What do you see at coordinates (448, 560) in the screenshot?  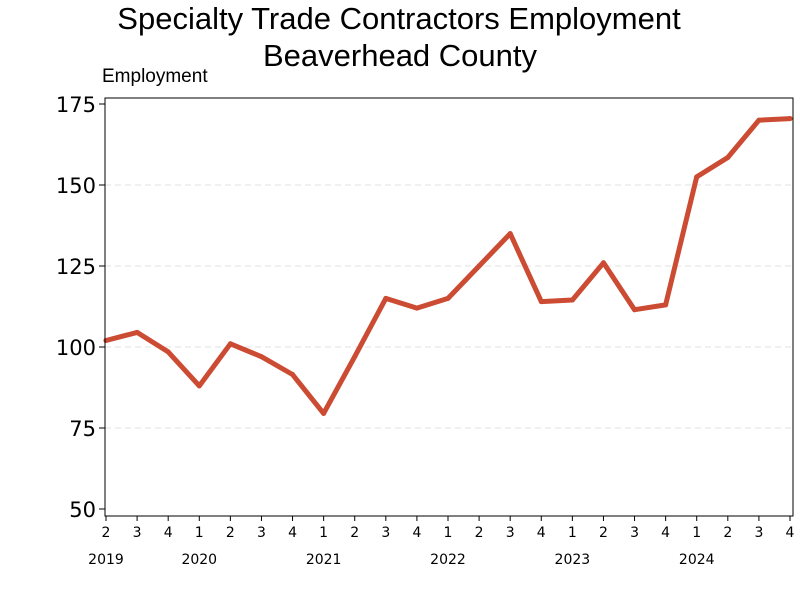 I see `year-label: 2022` at bounding box center [448, 560].